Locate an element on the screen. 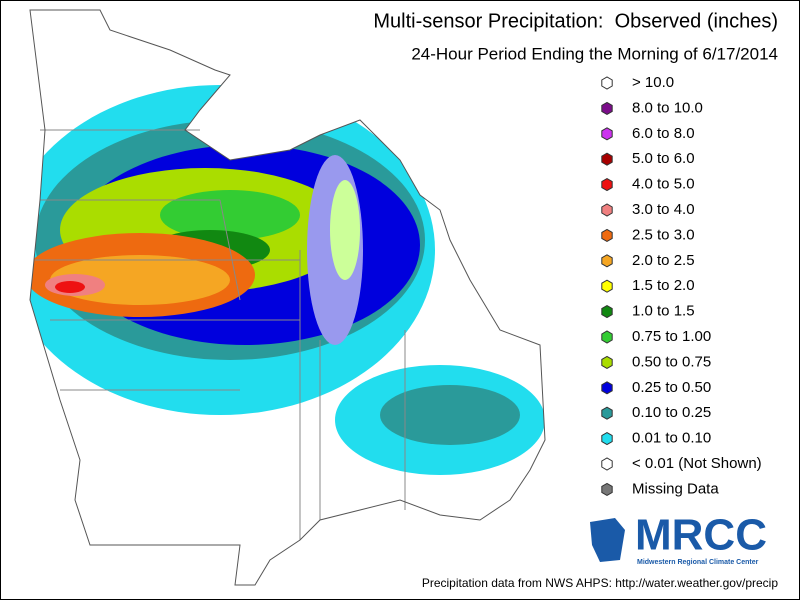 This screenshot has width=800, height=600. legend-label: 0.25 to 0.50 is located at coordinates (671, 387).